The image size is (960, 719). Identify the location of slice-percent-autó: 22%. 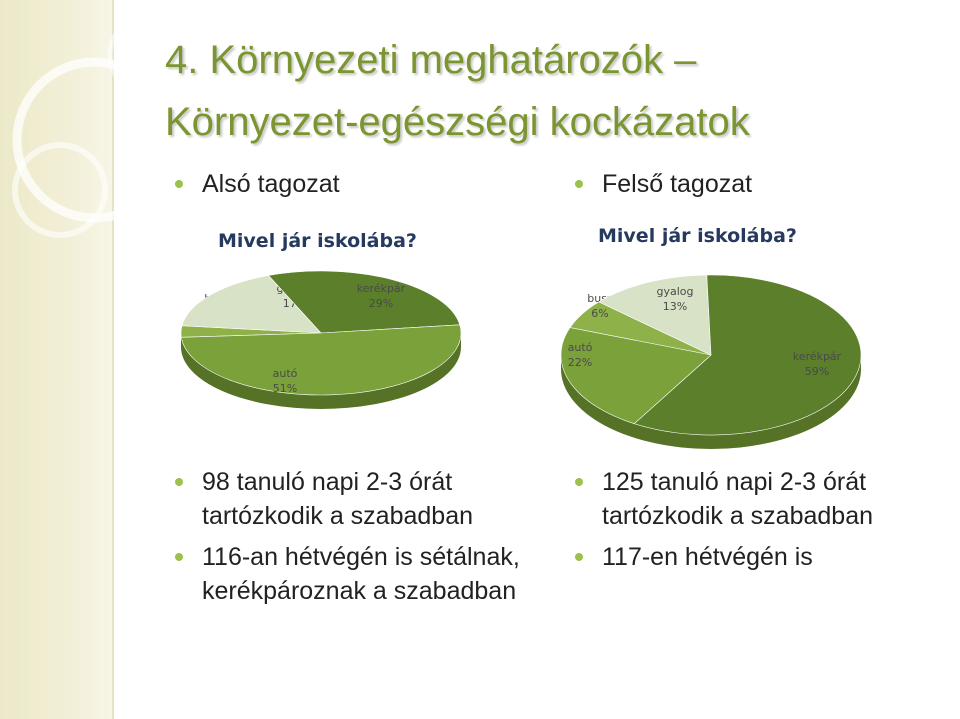
(580, 362).